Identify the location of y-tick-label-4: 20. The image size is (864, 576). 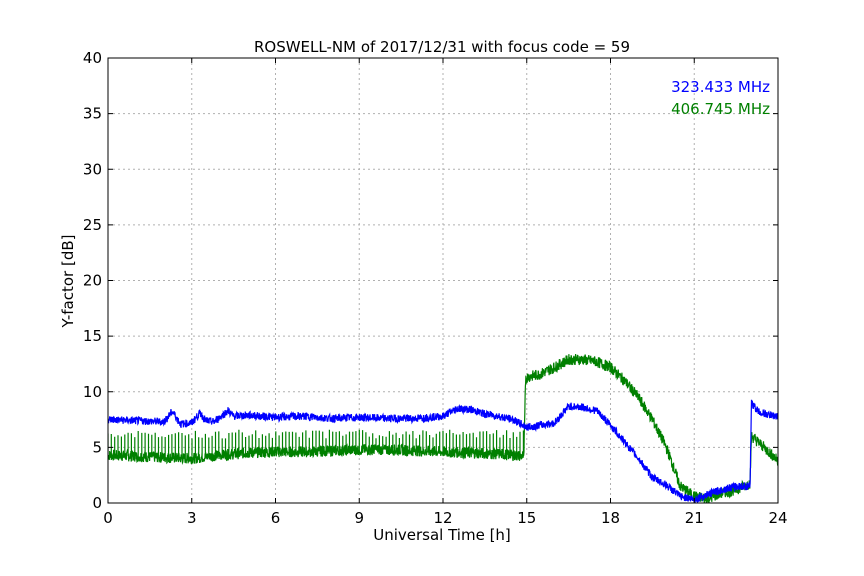
(92, 281).